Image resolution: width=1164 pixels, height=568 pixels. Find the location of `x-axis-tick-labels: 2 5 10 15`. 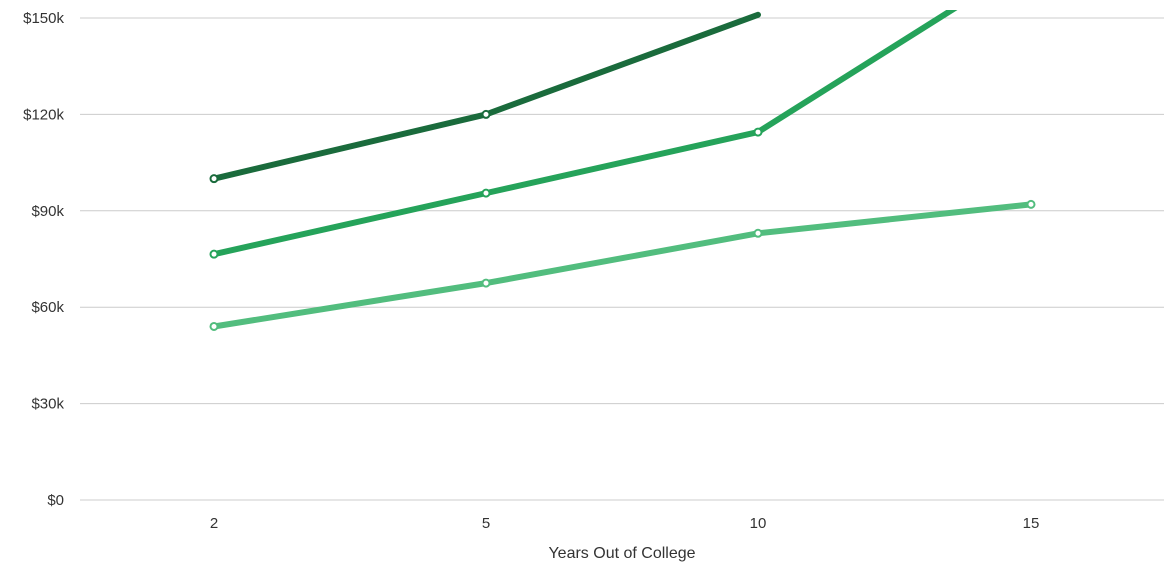

x-axis-tick-labels: 2 5 10 15 is located at coordinates (625, 523).